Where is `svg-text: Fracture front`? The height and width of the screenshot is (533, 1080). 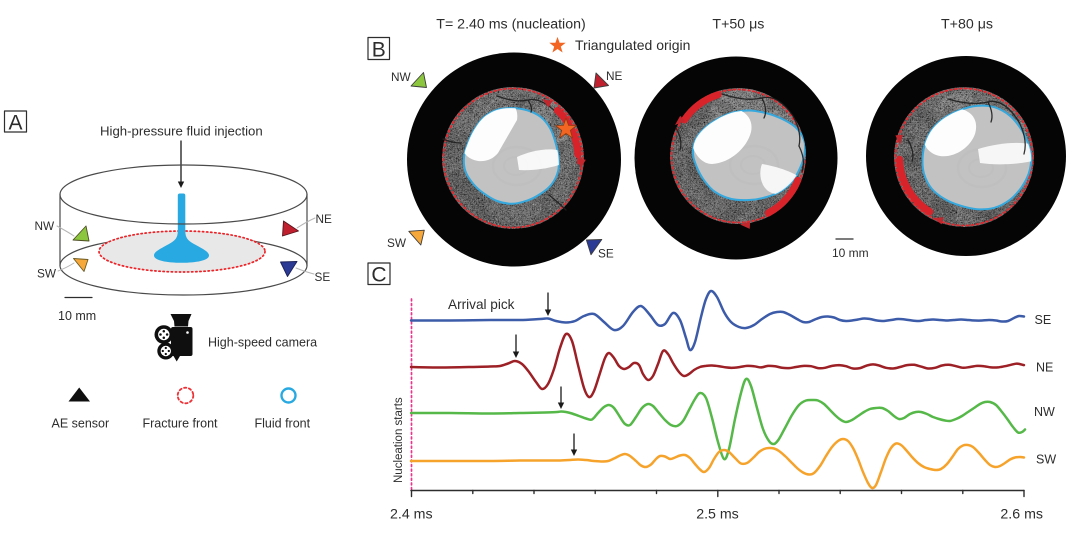
svg-text: Fracture front is located at coordinates (181, 424).